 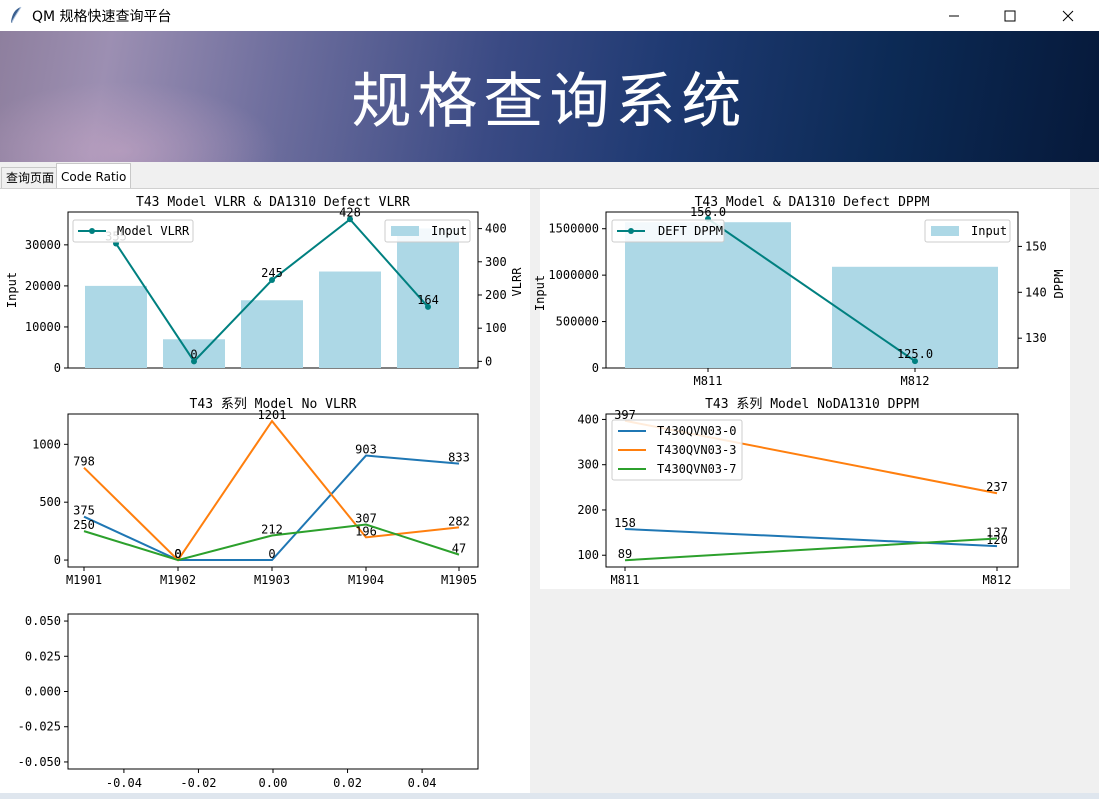 I want to click on chart5-xtick-label-4: 0.04, so click(x=422, y=783).